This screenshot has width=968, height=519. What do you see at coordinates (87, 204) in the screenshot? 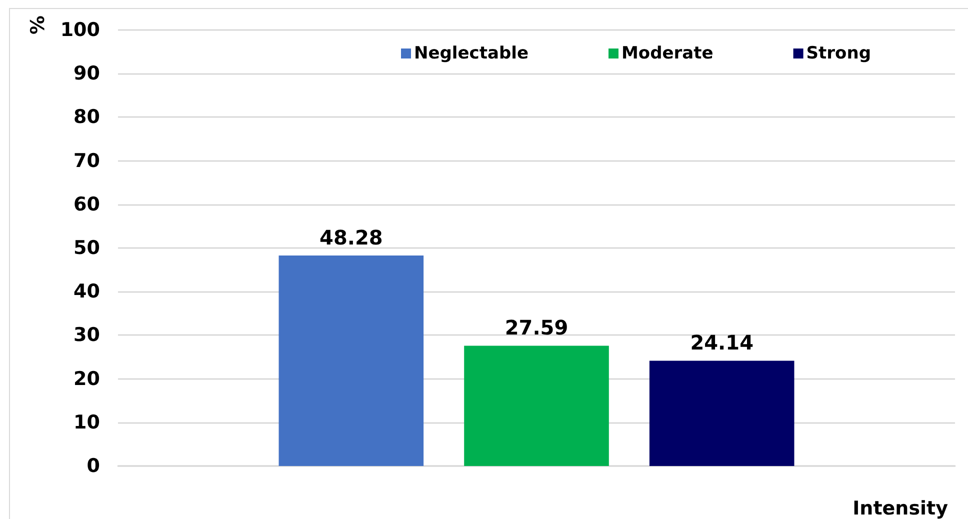
I see `y-tick-label: 60` at bounding box center [87, 204].